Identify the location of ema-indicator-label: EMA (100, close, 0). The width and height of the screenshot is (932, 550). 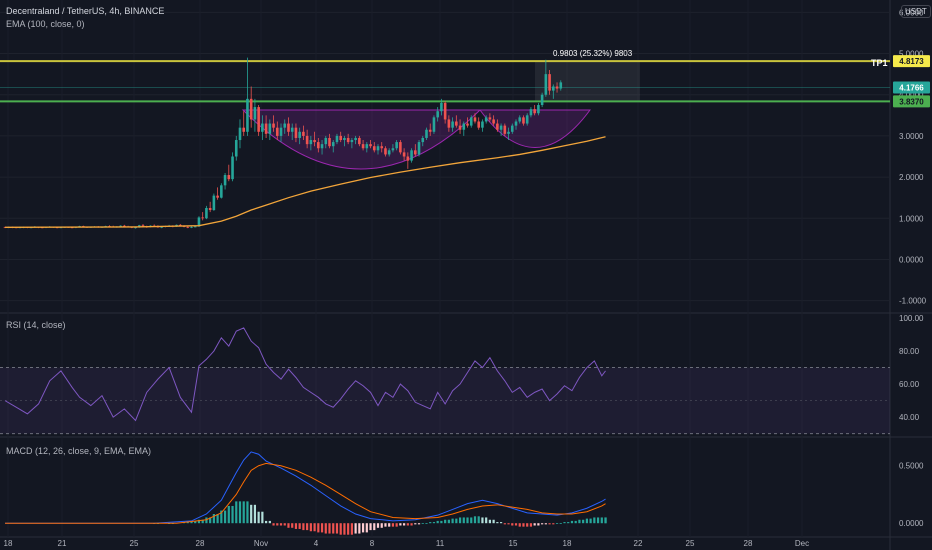
(45, 24).